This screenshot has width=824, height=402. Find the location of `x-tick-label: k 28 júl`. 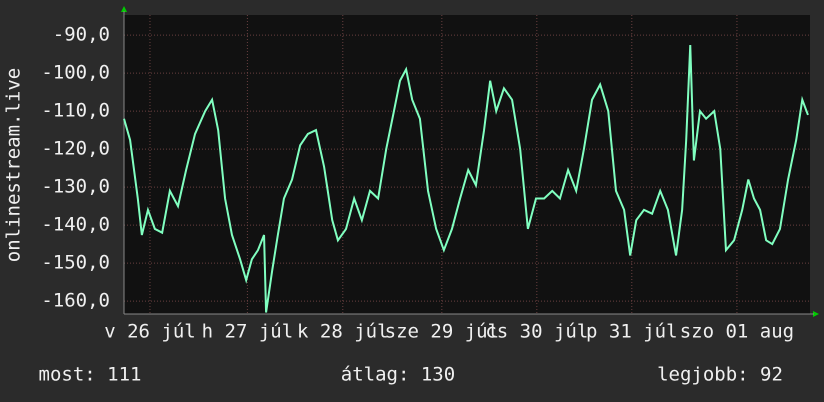

x-tick-label: k 28 júl is located at coordinates (343, 332).